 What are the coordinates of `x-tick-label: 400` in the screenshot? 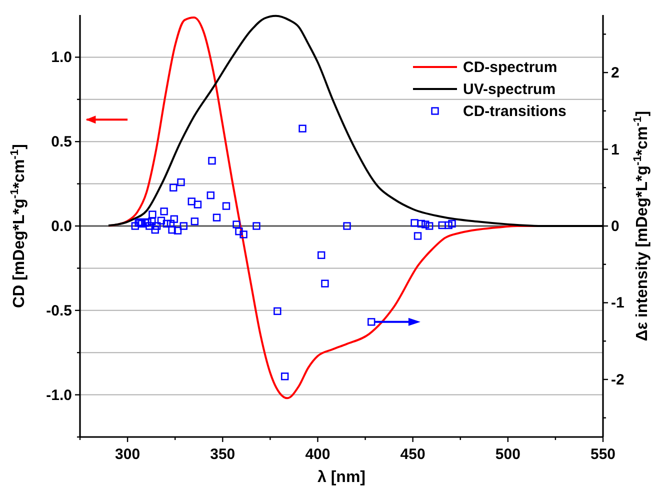 It's located at (317, 454).